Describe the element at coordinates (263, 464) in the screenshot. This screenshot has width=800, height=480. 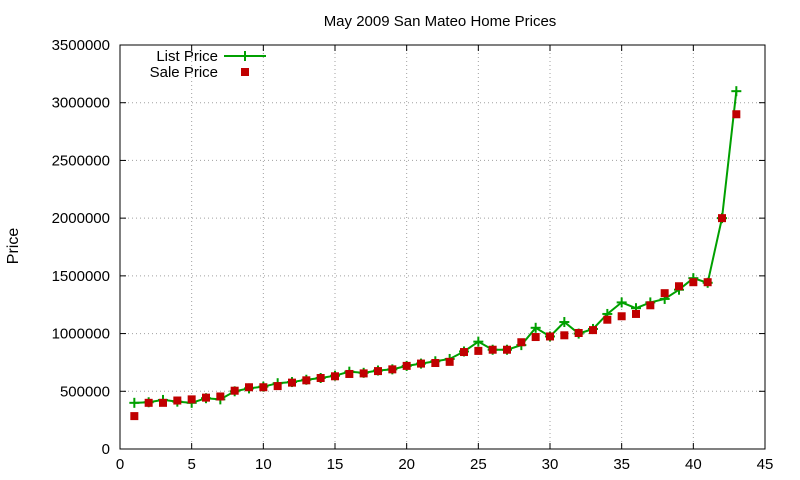
I see `x-tick-label: 10` at that location.